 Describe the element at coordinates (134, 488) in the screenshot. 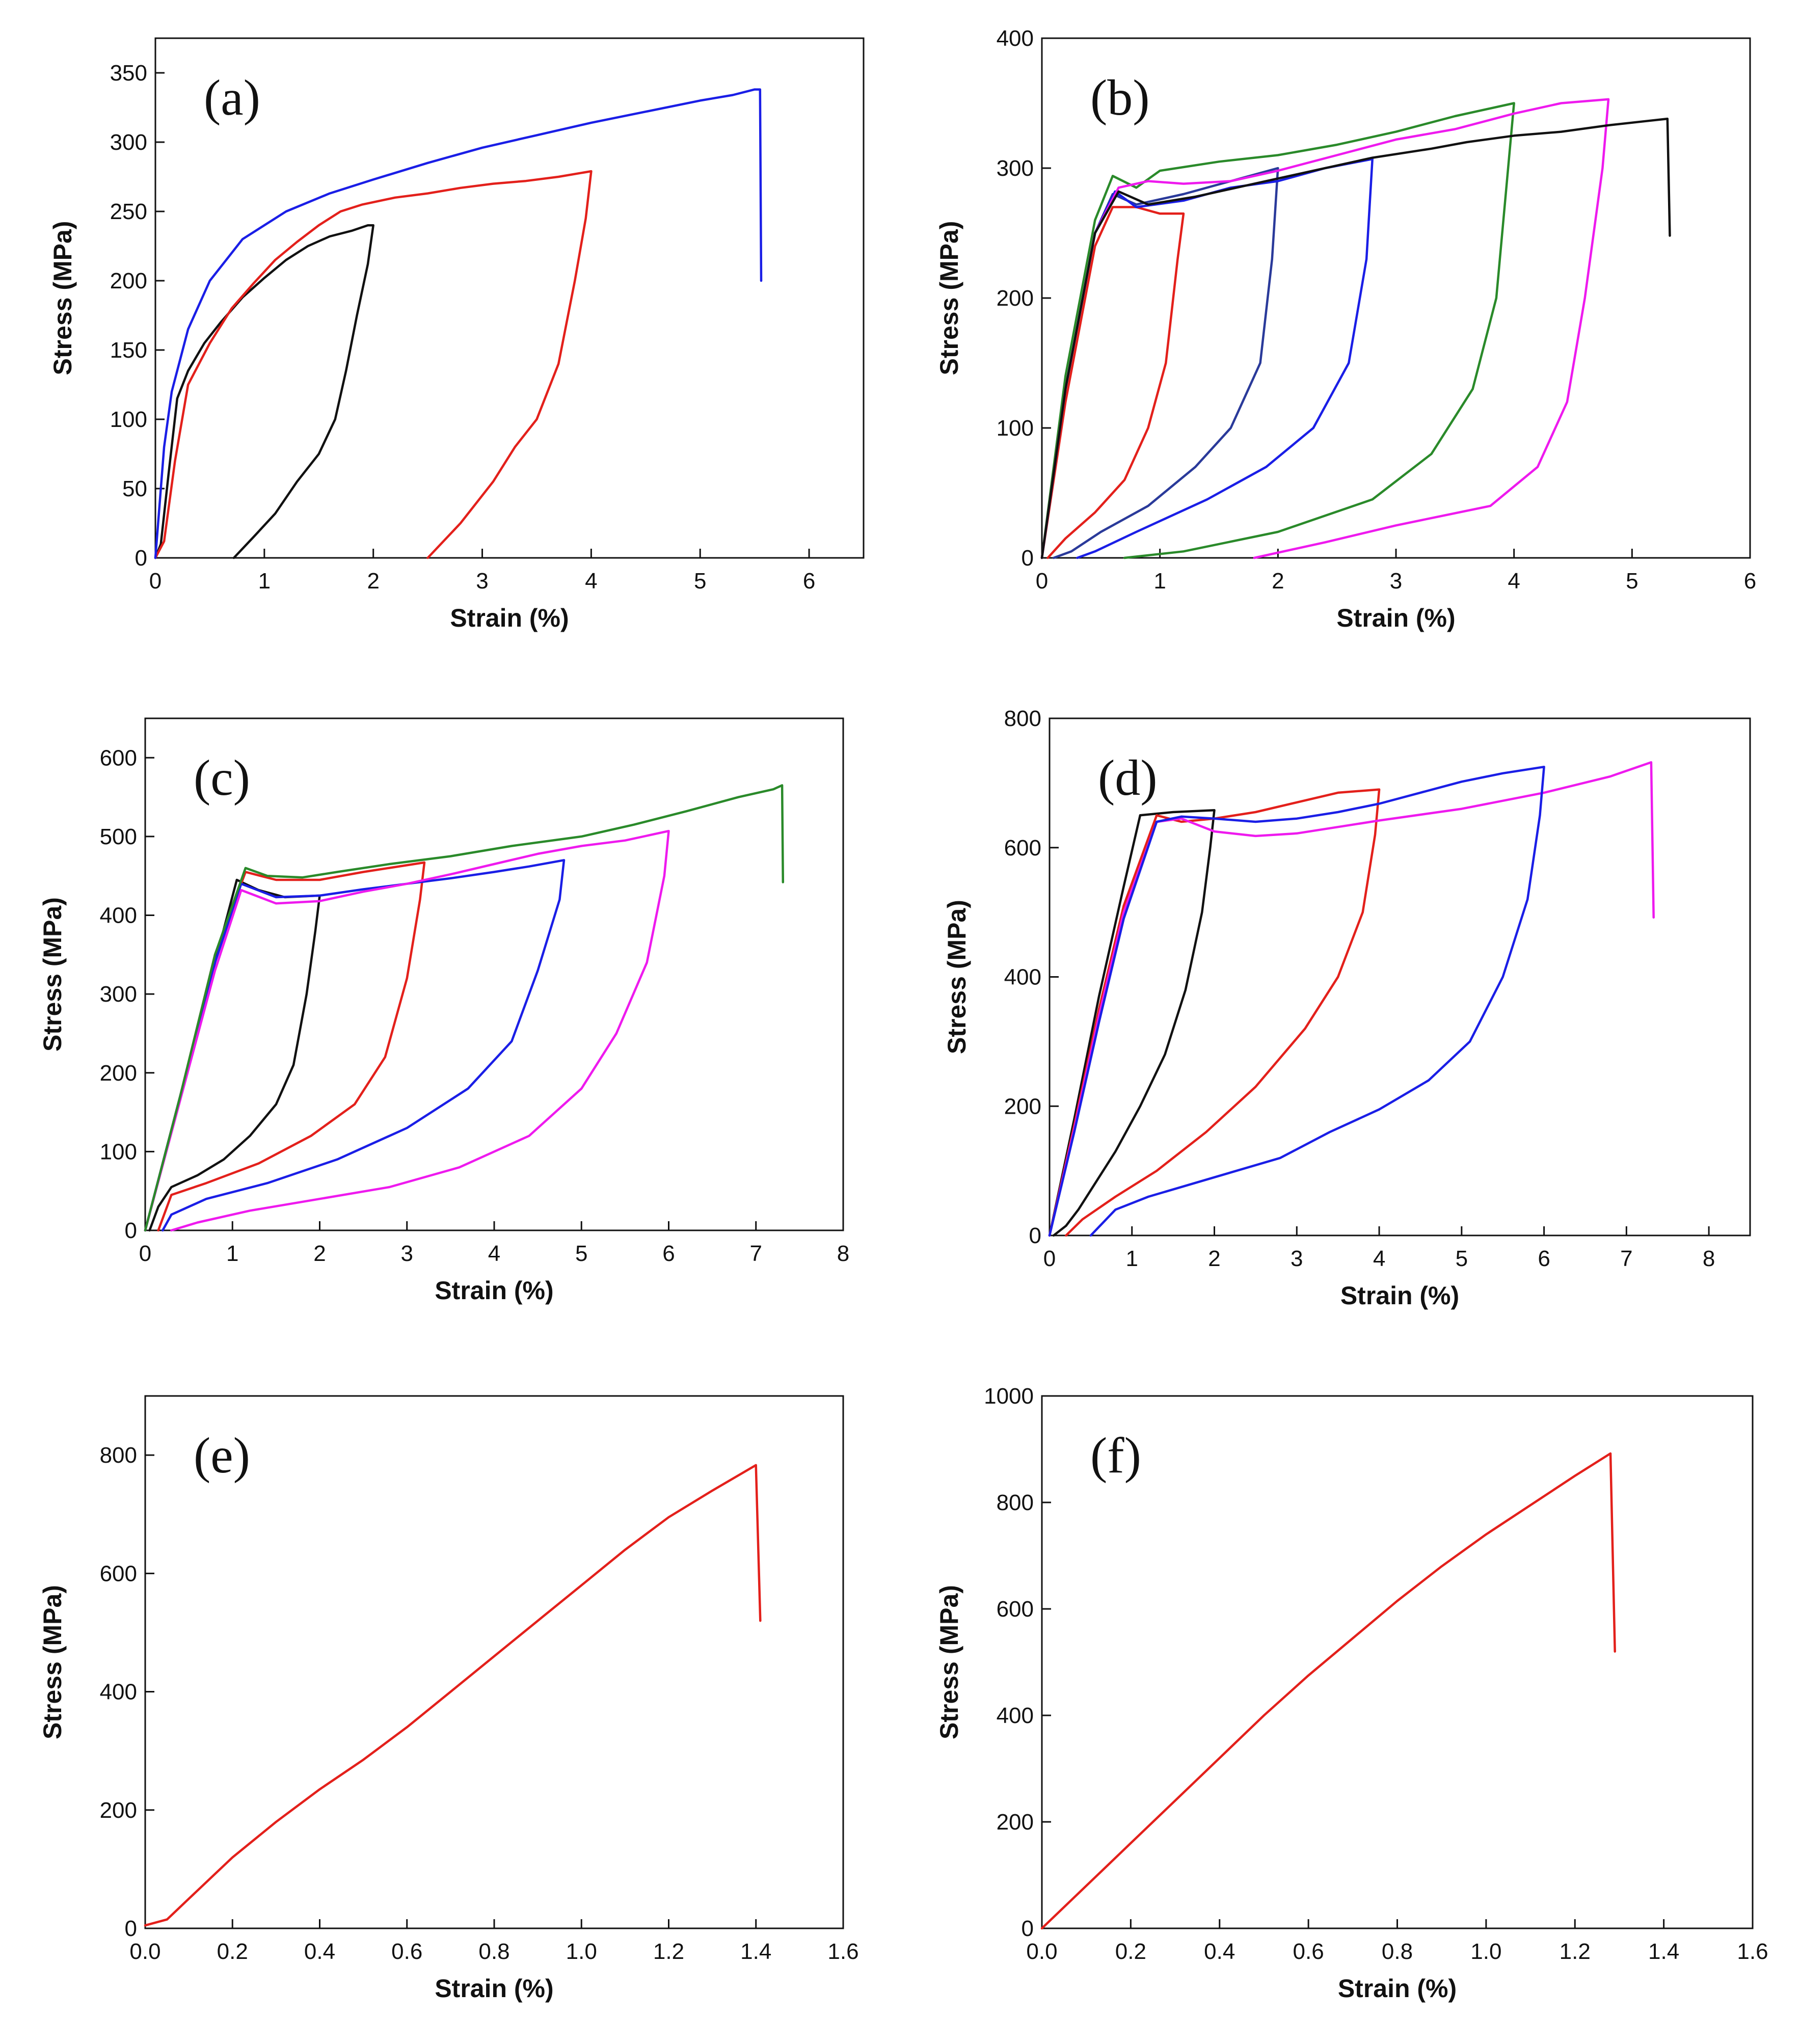

I see `y-tick-label: 50` at that location.